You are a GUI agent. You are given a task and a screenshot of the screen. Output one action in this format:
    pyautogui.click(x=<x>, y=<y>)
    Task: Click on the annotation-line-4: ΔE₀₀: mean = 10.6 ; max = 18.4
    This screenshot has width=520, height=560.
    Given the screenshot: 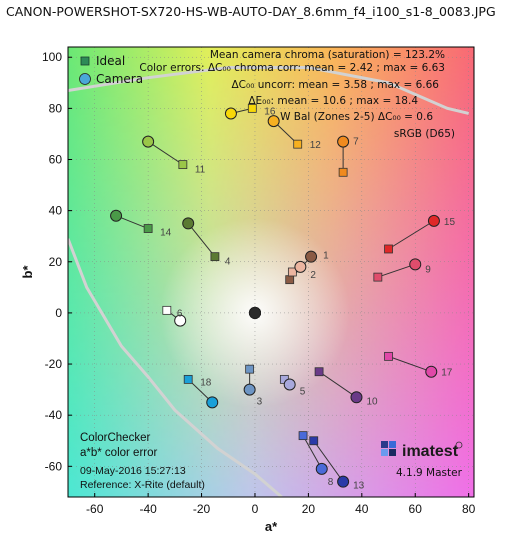 What is the action you would take?
    pyautogui.click(x=333, y=101)
    